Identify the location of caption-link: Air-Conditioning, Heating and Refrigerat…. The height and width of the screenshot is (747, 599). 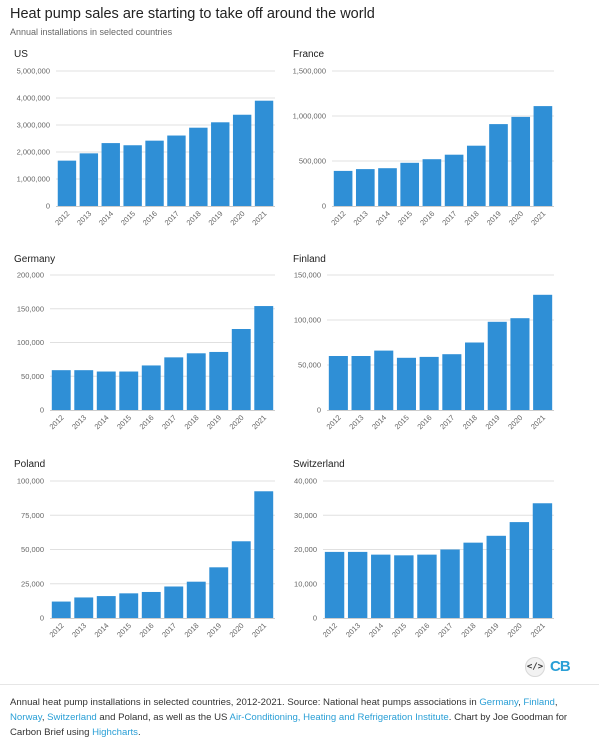
(339, 717).